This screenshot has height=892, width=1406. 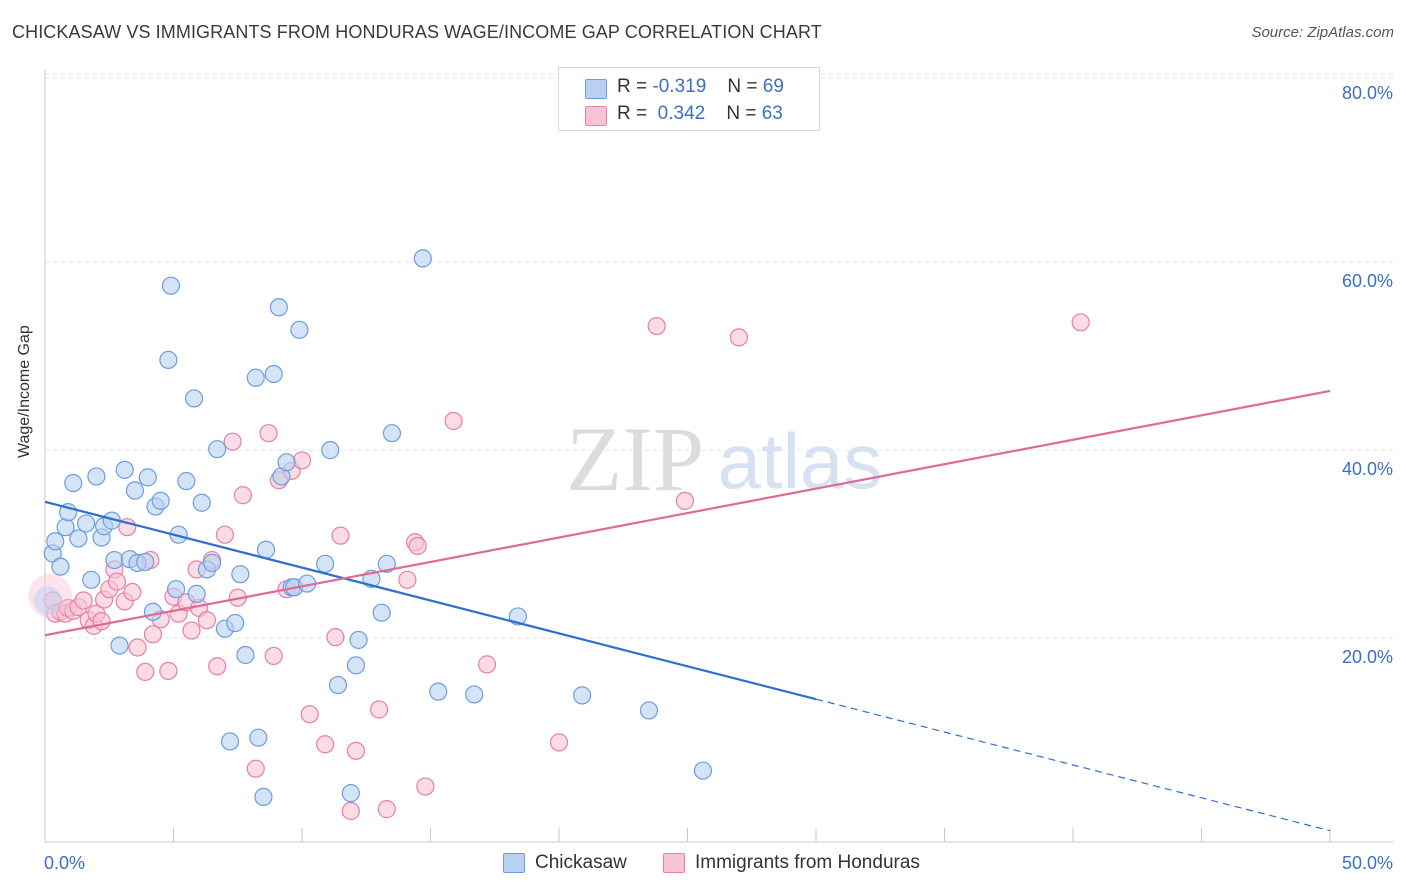 I want to click on watermark: ZIP atlas, so click(x=724, y=459).